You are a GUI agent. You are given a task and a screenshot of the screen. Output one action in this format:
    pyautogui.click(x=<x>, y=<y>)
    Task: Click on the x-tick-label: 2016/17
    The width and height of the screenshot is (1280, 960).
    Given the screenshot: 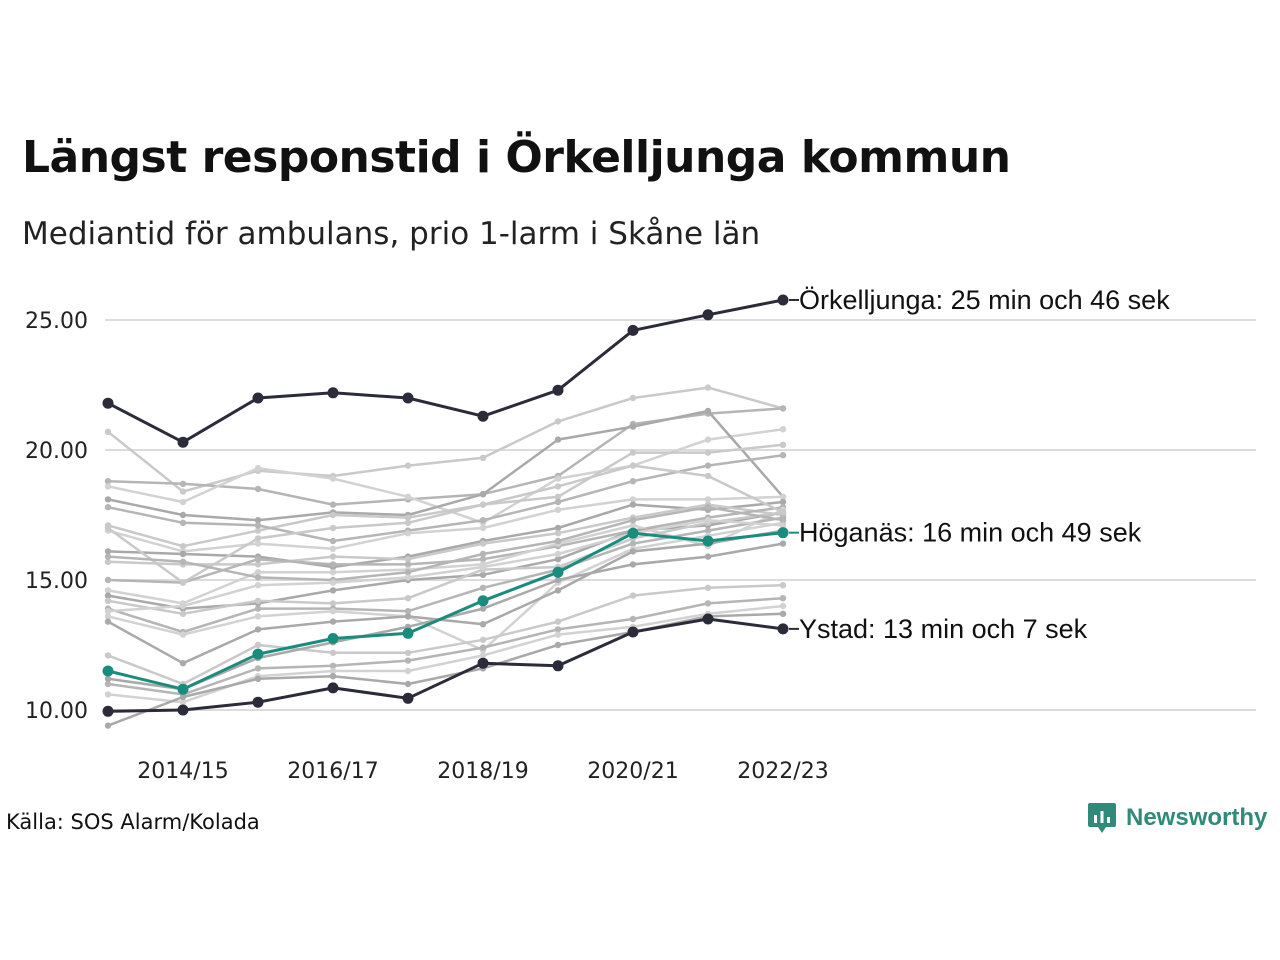 What is the action you would take?
    pyautogui.click(x=332, y=771)
    